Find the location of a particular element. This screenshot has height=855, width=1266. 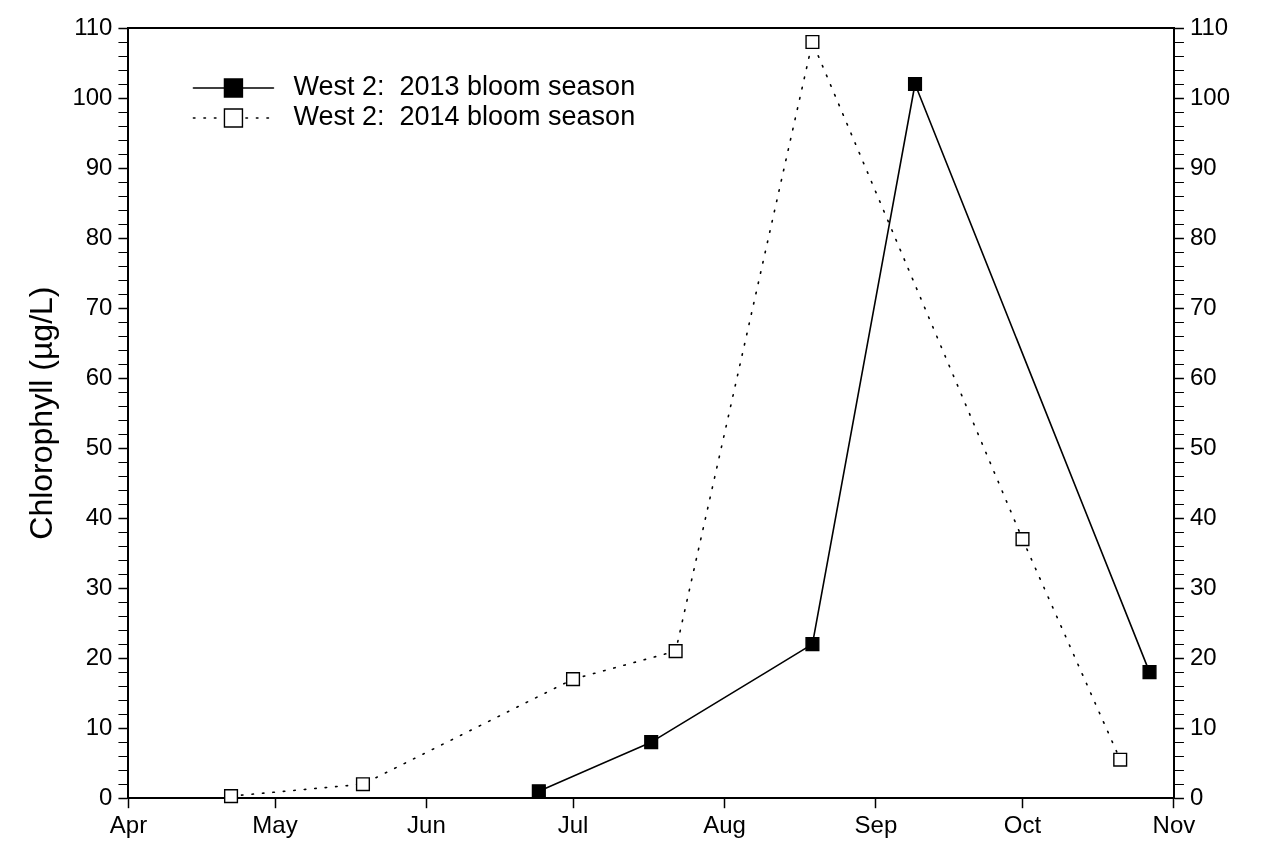

y-tick-label: 10 is located at coordinates (99, 726).